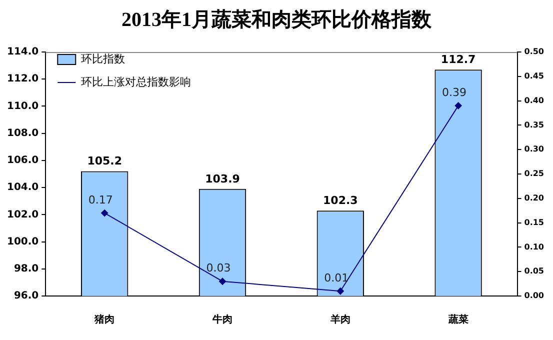 The image size is (553, 340). I want to click on x-tick-label: 牛肉, so click(221, 320).